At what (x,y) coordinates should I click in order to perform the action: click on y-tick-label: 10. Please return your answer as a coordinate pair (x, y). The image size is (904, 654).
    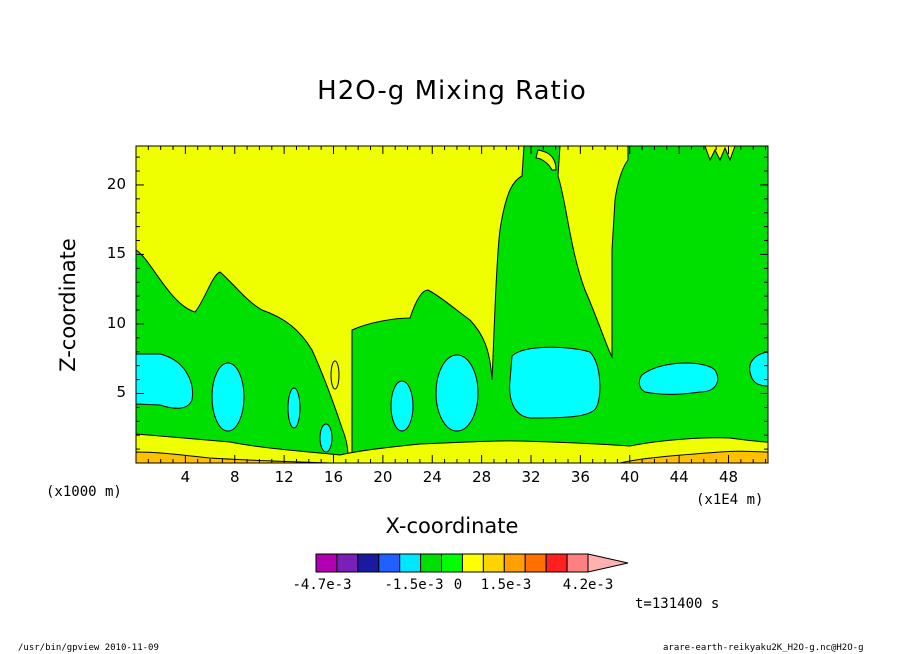
    Looking at the image, I should click on (116, 322).